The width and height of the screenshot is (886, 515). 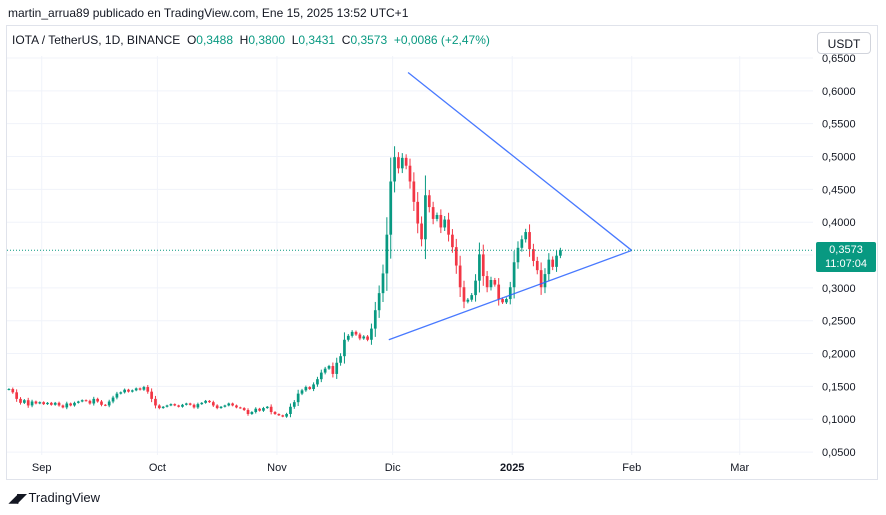 I want to click on tradingview-logo: ◢◤ TradingView, so click(x=54, y=497).